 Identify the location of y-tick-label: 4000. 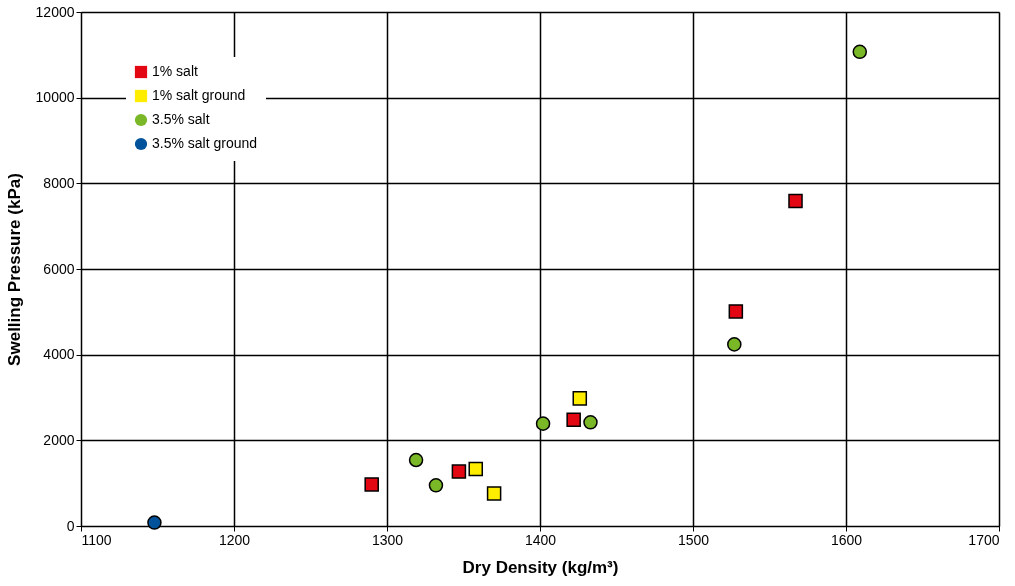
(59, 354).